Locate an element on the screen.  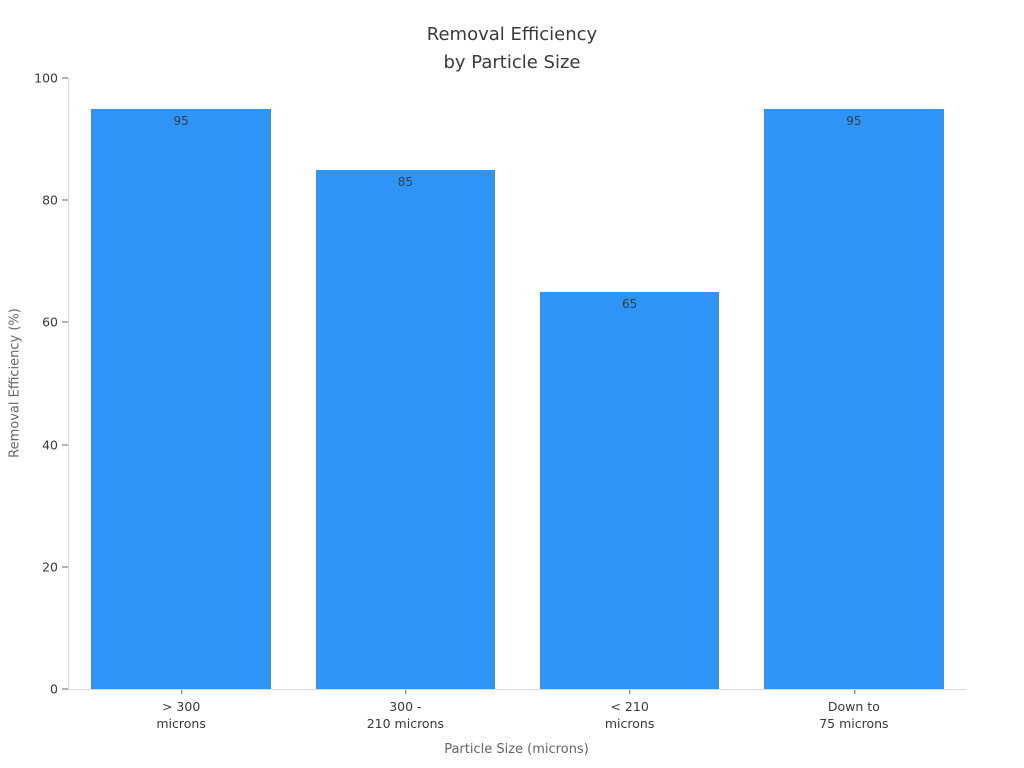
y-axis-label: Removal Efficiency (%) is located at coordinates (15, 383).